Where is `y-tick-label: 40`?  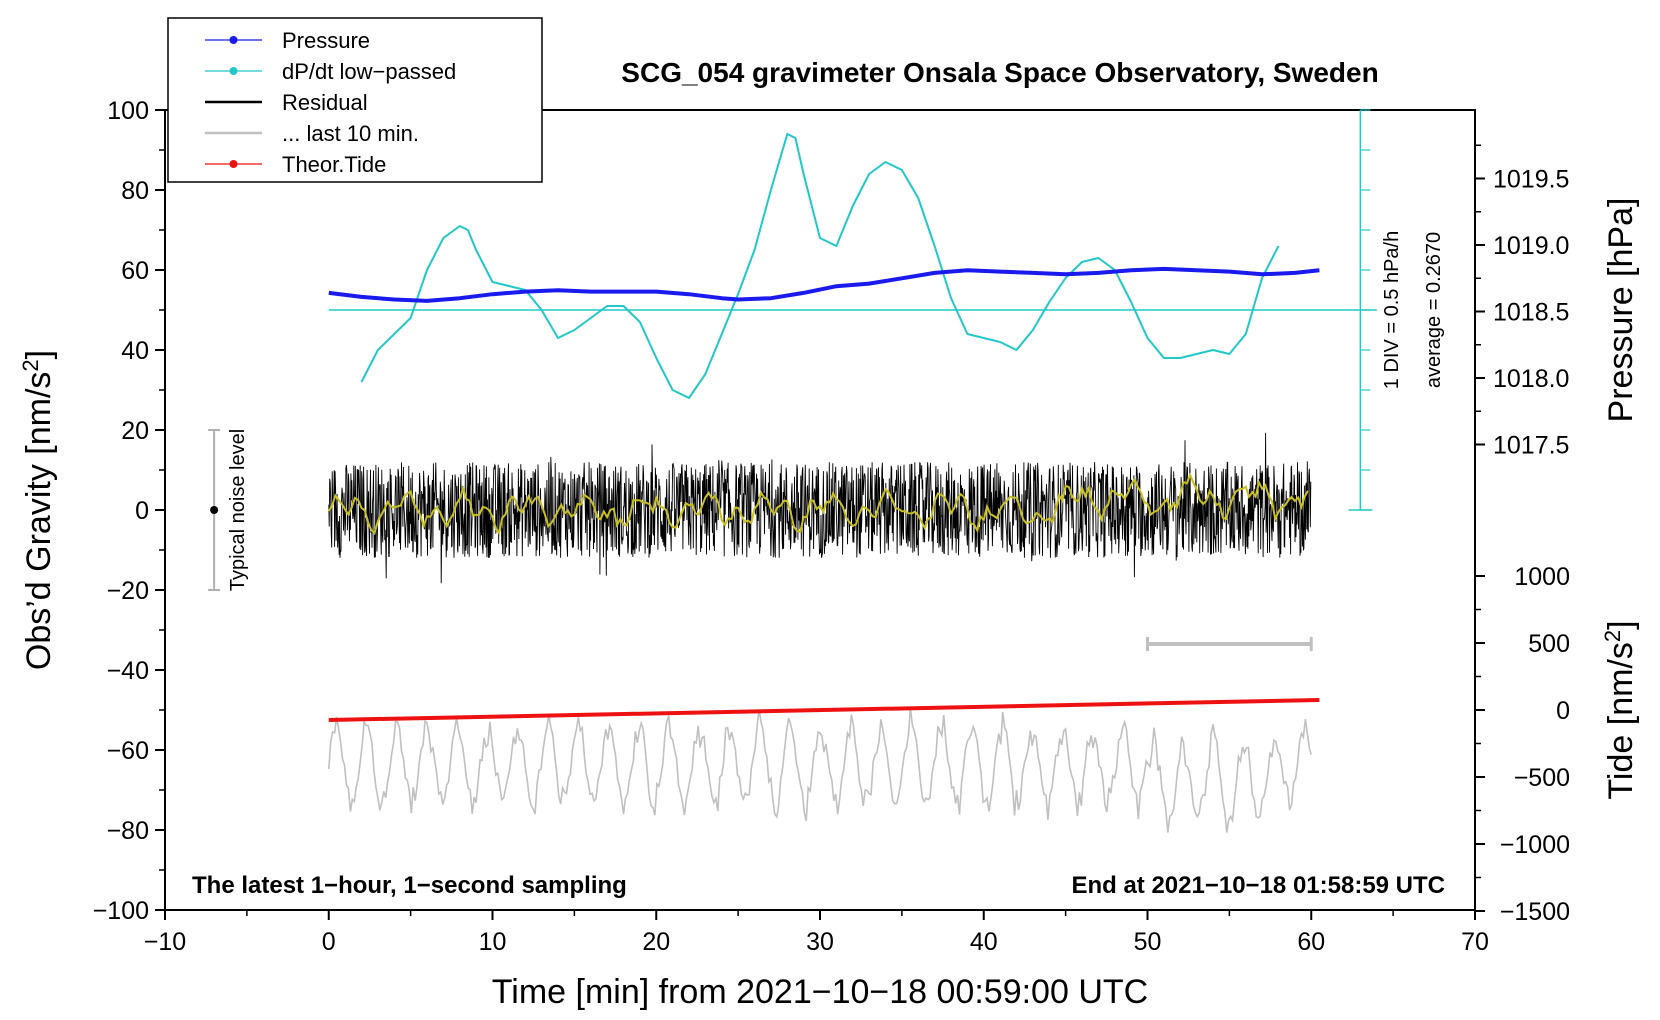
y-tick-label: 40 is located at coordinates (135, 351).